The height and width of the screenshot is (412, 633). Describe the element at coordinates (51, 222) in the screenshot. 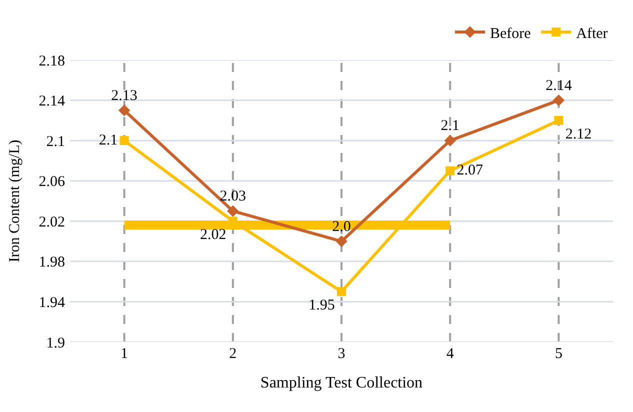

I see `y-tick-label: 2.02` at that location.